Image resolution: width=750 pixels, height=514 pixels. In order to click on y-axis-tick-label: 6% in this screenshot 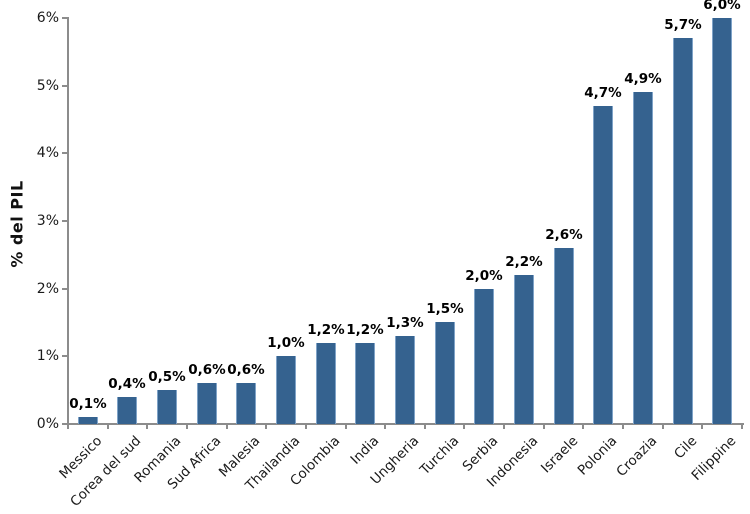, I will do `click(47, 18)`.